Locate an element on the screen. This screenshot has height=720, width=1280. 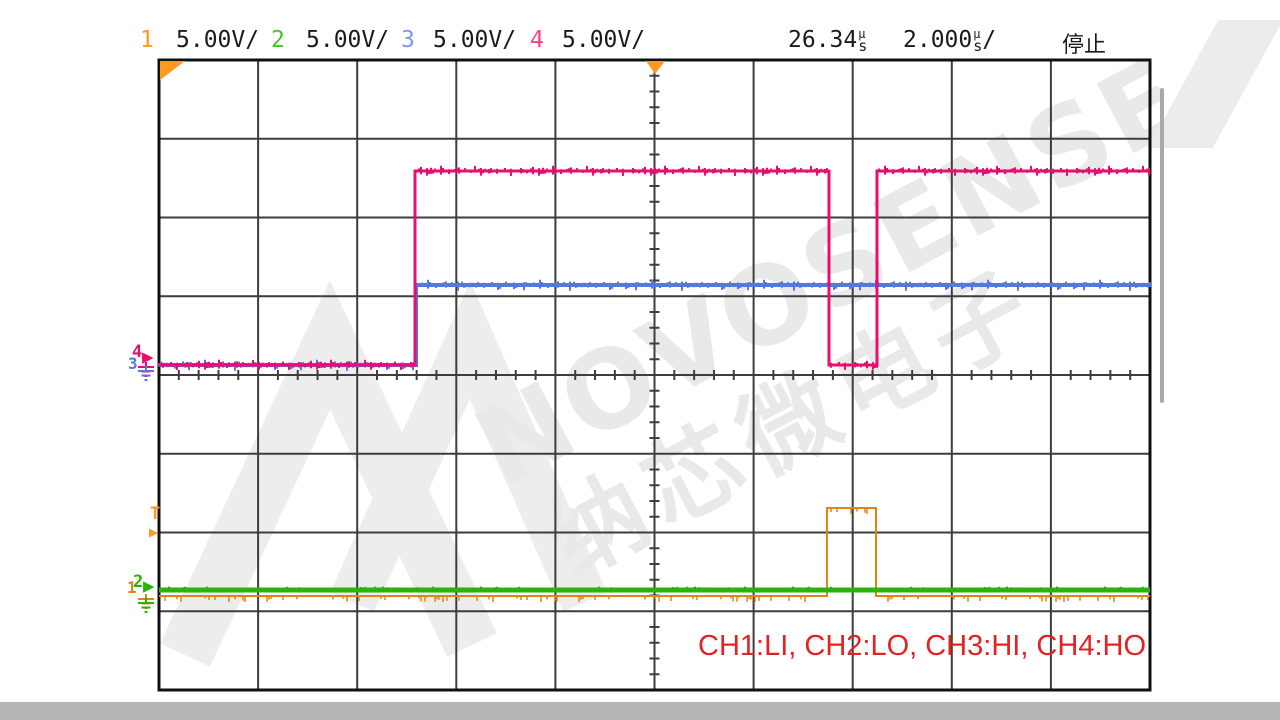
ch4-number-label: 4 is located at coordinates (537, 40).